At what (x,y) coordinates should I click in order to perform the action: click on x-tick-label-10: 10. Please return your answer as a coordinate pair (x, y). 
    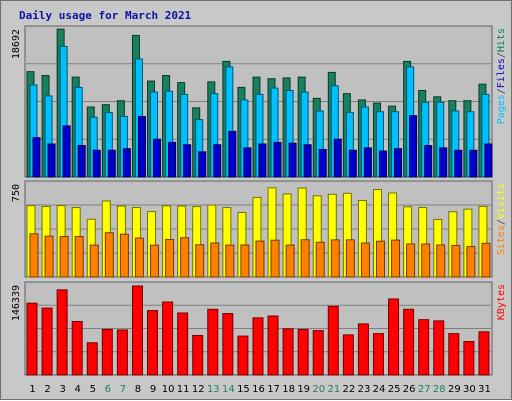
    Looking at the image, I should click on (168, 389).